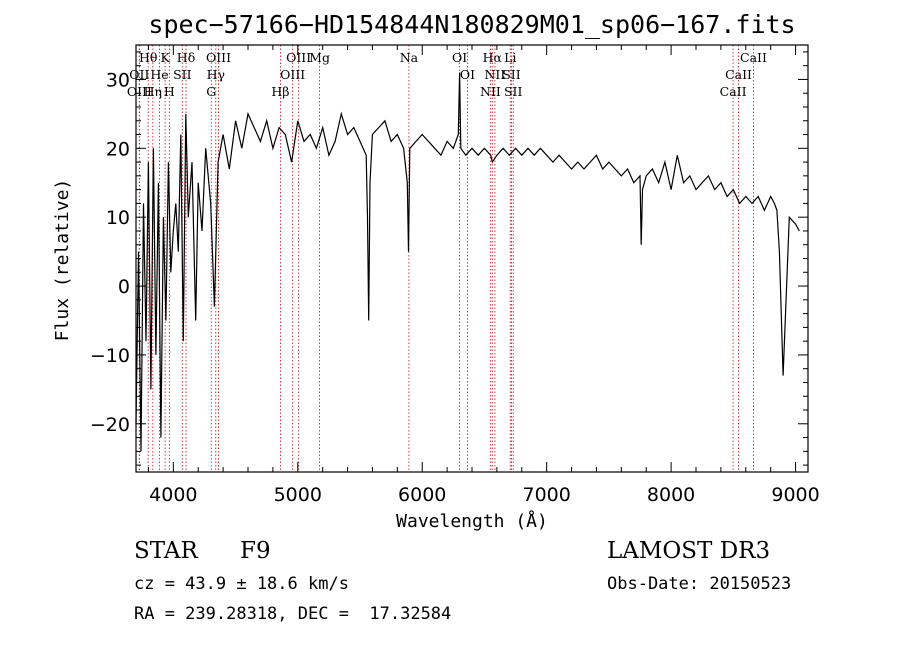 This screenshot has height=649, width=900. Describe the element at coordinates (159, 74) in the screenshot. I see `emission-line-label: He` at that location.